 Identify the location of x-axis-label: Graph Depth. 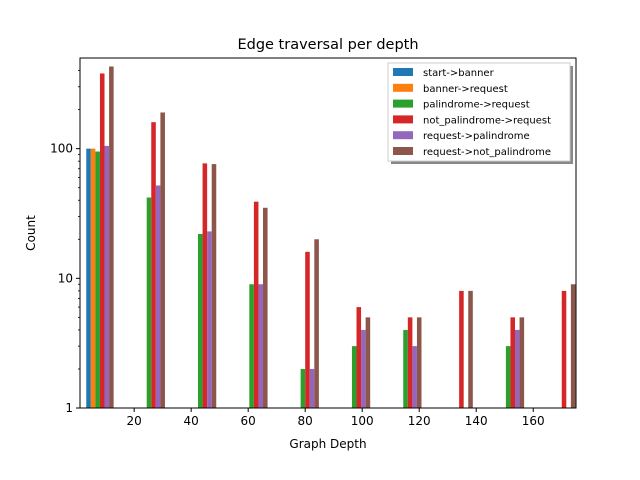
(327, 444).